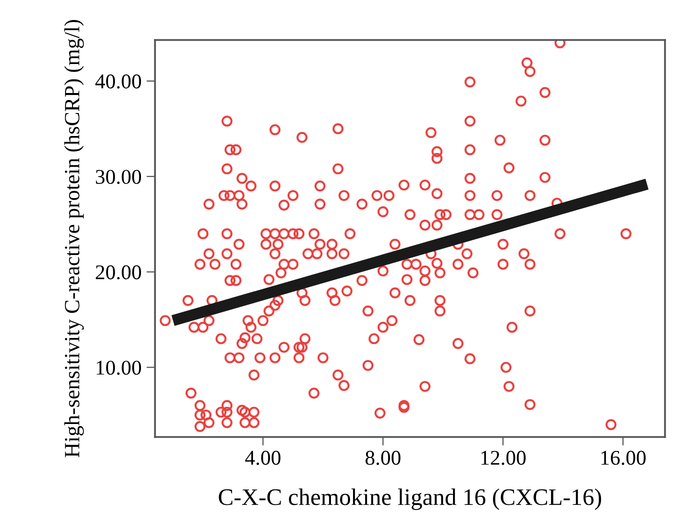 The width and height of the screenshot is (679, 516). What do you see at coordinates (383, 457) in the screenshot?
I see `x-tick-label: 8.00` at bounding box center [383, 457].